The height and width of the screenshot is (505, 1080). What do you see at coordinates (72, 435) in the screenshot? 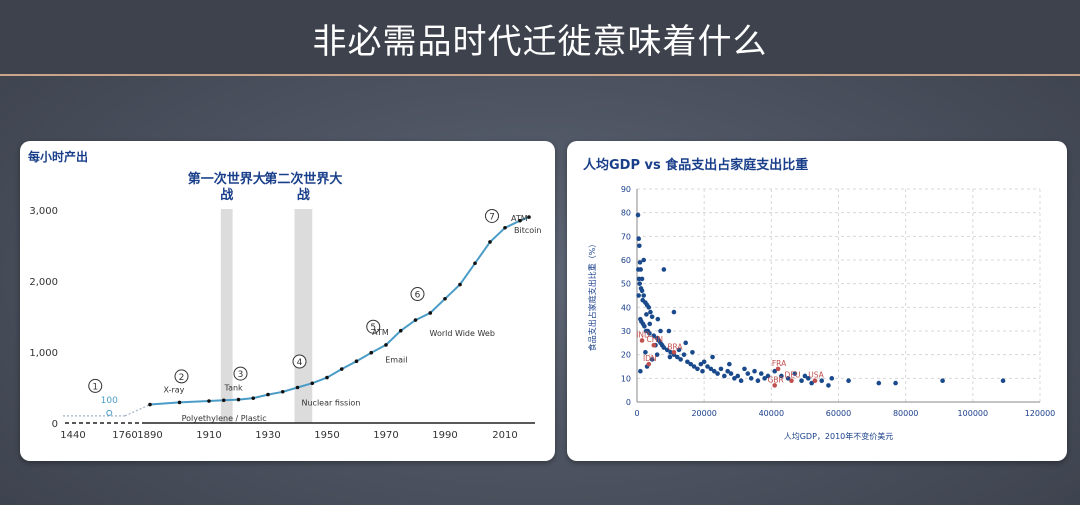
I see `x-tick-label: 1440` at bounding box center [72, 435].